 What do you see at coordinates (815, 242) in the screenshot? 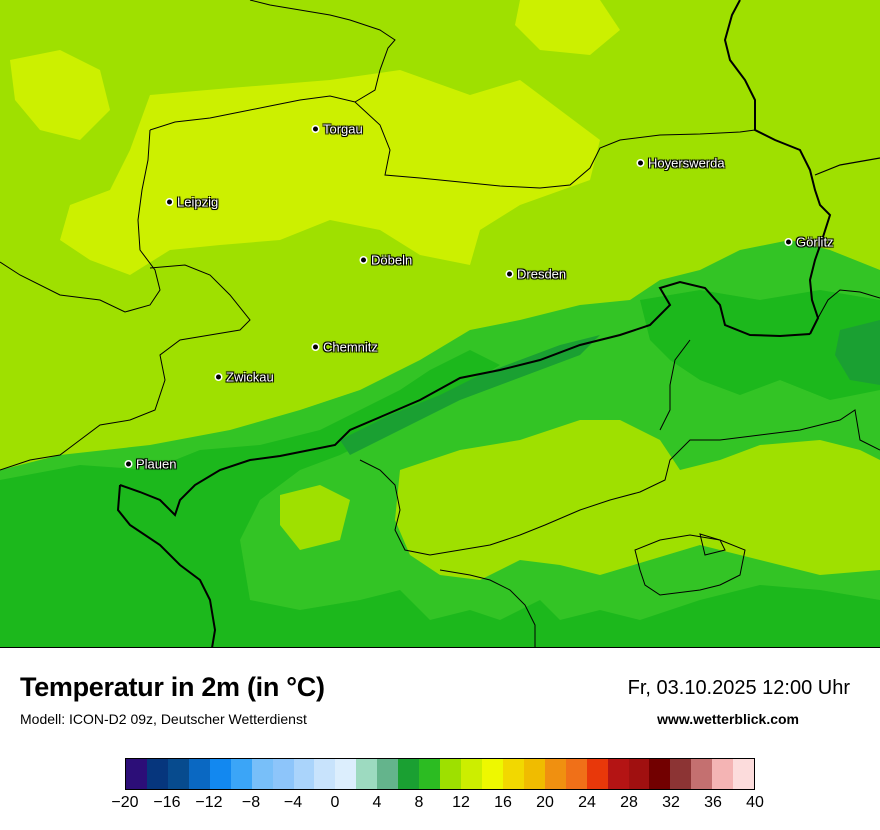
I see `city-label: Görlitz` at bounding box center [815, 242].